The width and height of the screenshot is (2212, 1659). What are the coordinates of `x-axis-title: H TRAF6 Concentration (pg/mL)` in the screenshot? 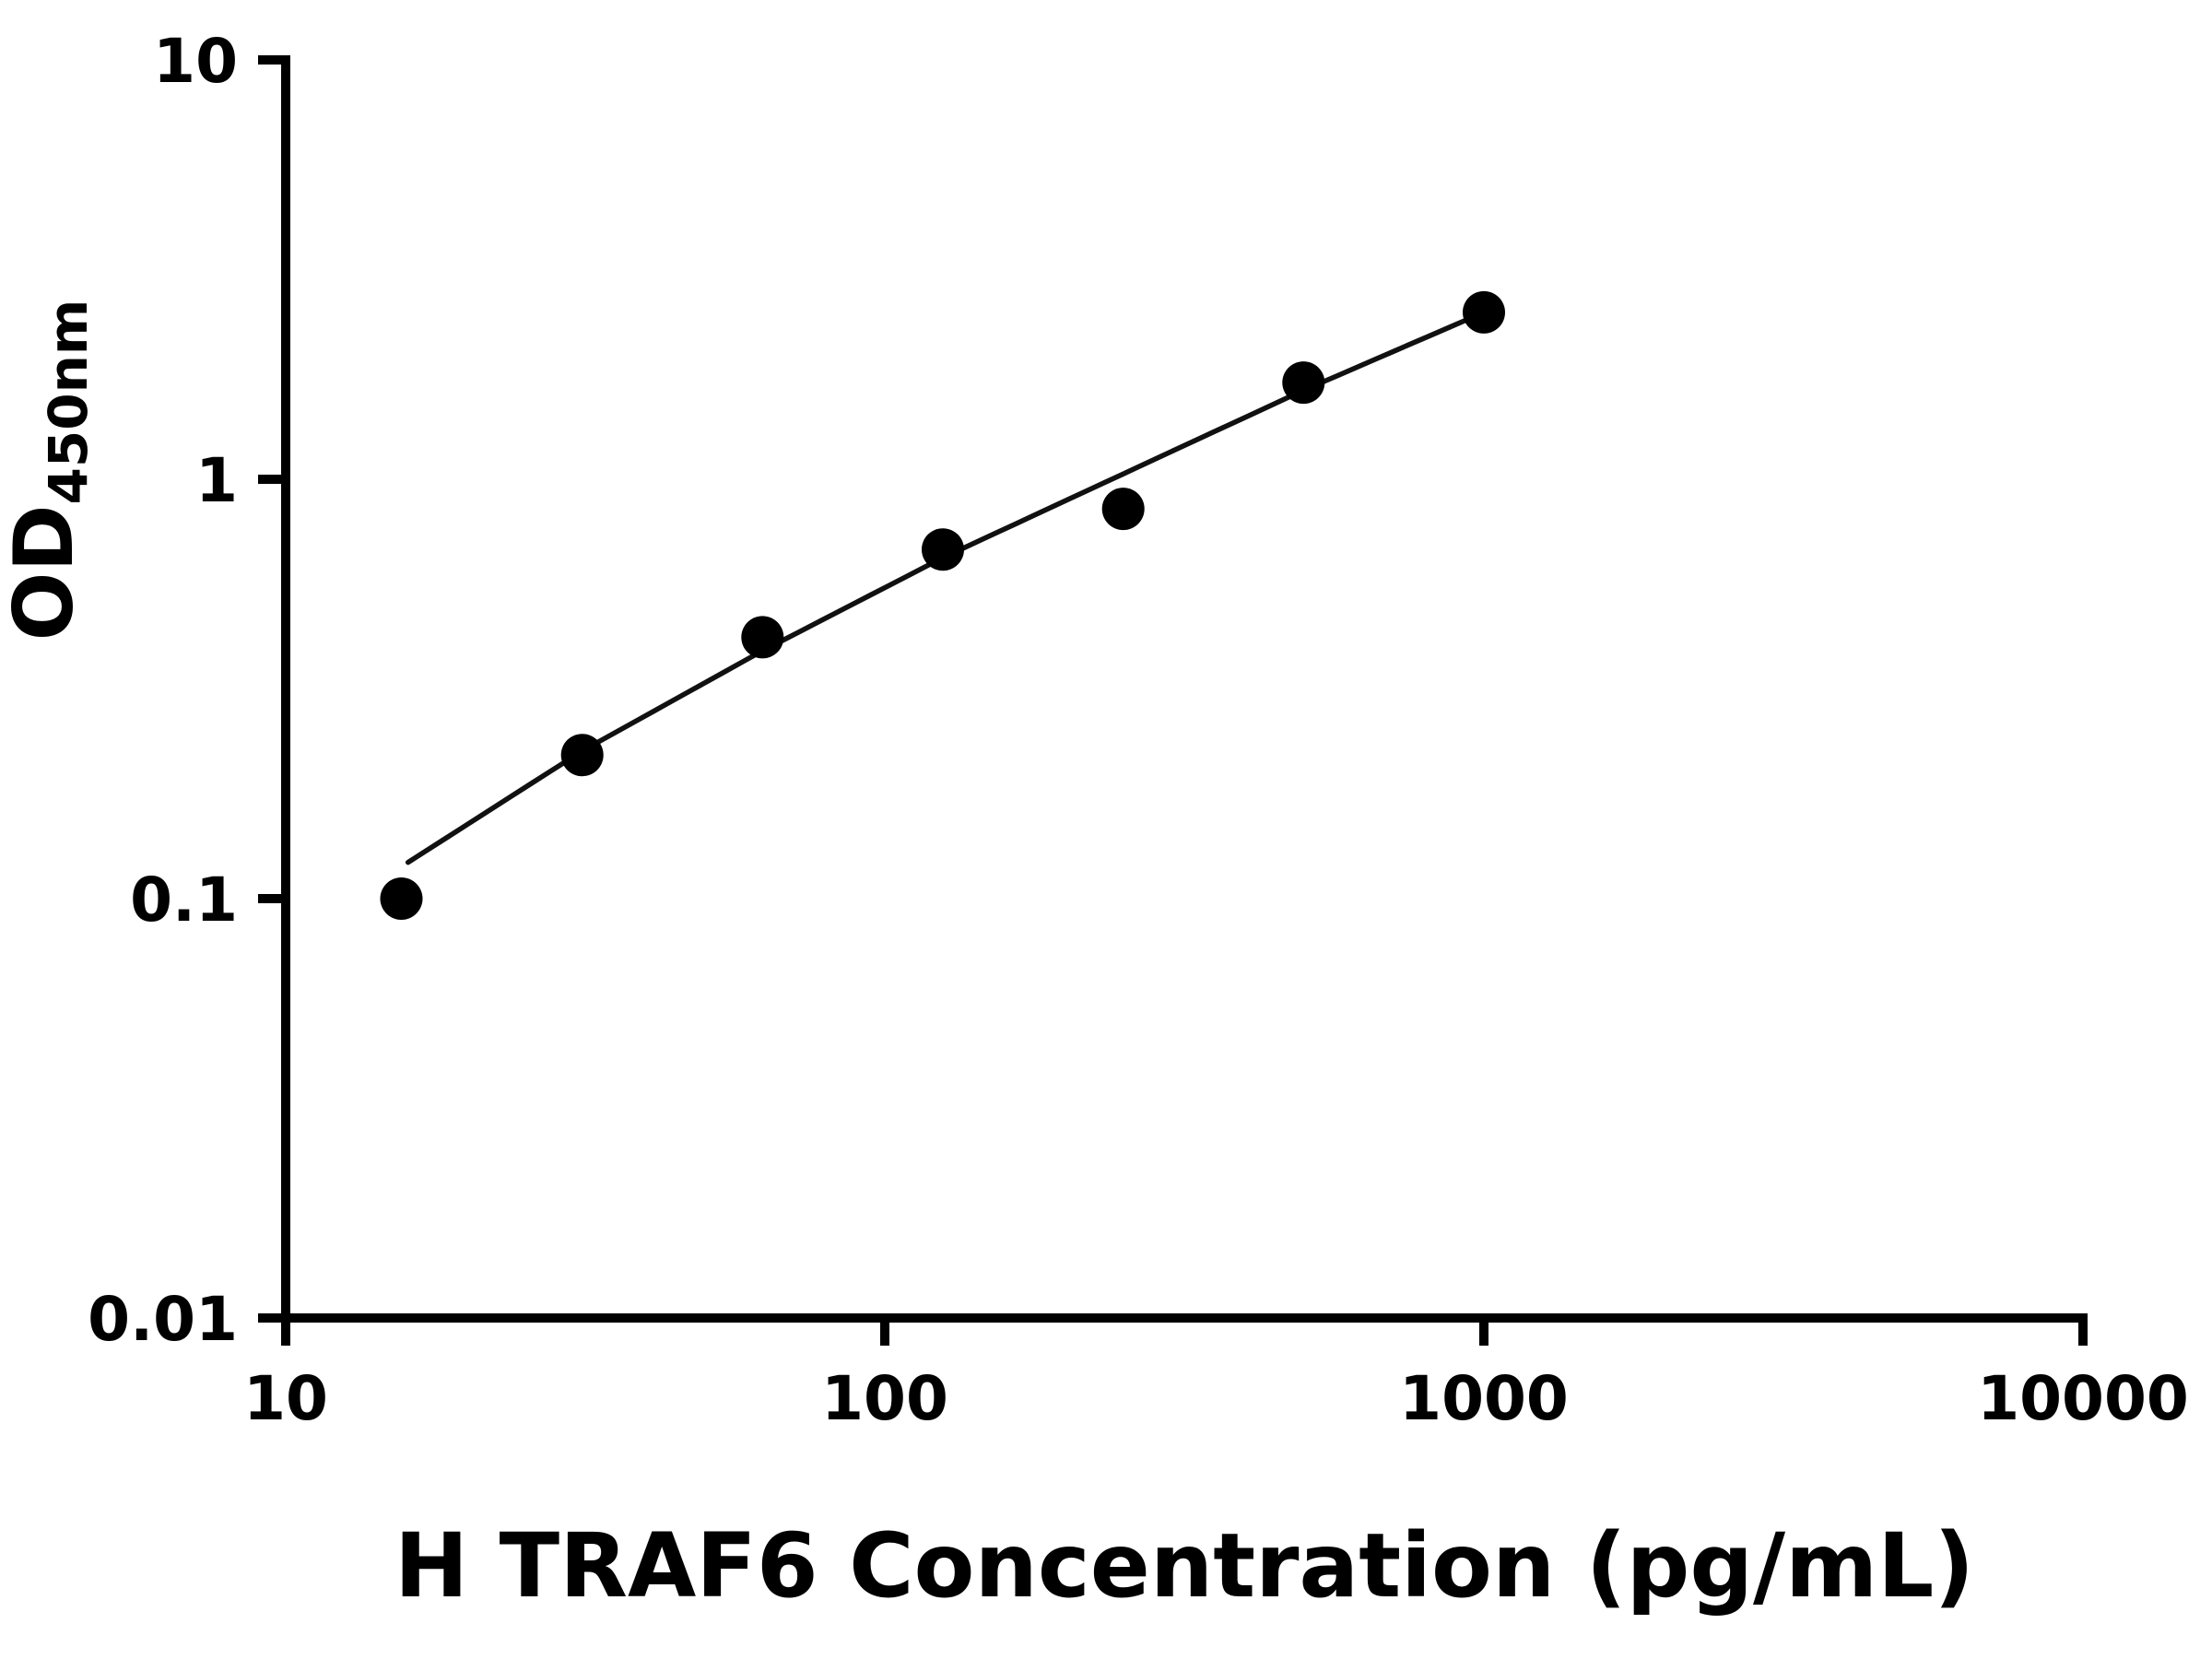 It's located at (1184, 1566).